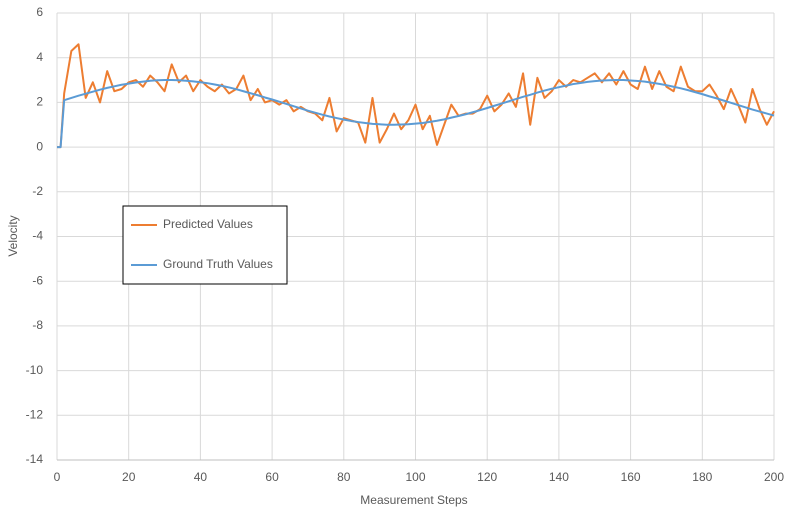 This screenshot has height=514, width=794. I want to click on y-tick-label: -2, so click(37, 191).